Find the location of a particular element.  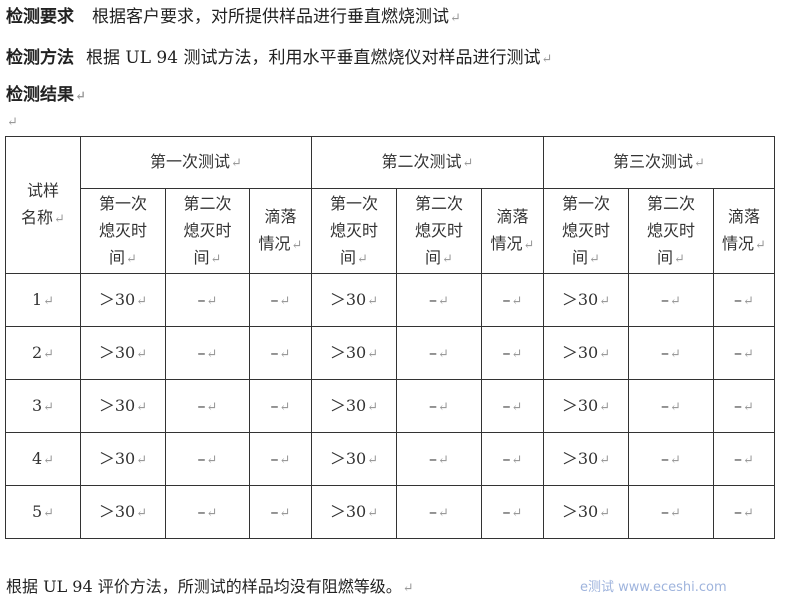

cell-line: 情况 is located at coordinates (280, 244).